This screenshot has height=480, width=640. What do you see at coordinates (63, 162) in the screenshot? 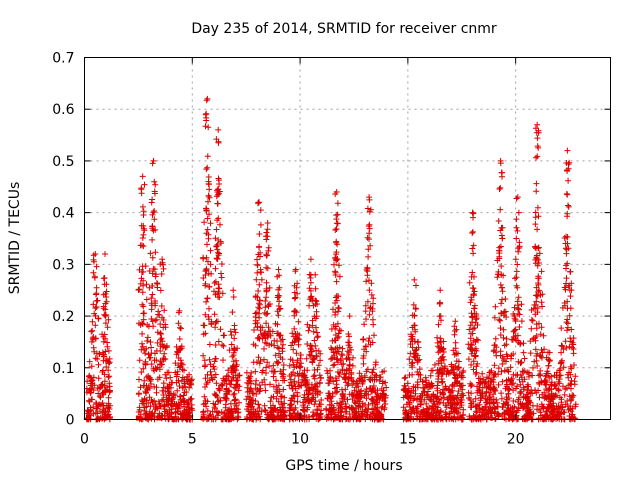
I see `y-tick-label: 0.5` at bounding box center [63, 162].